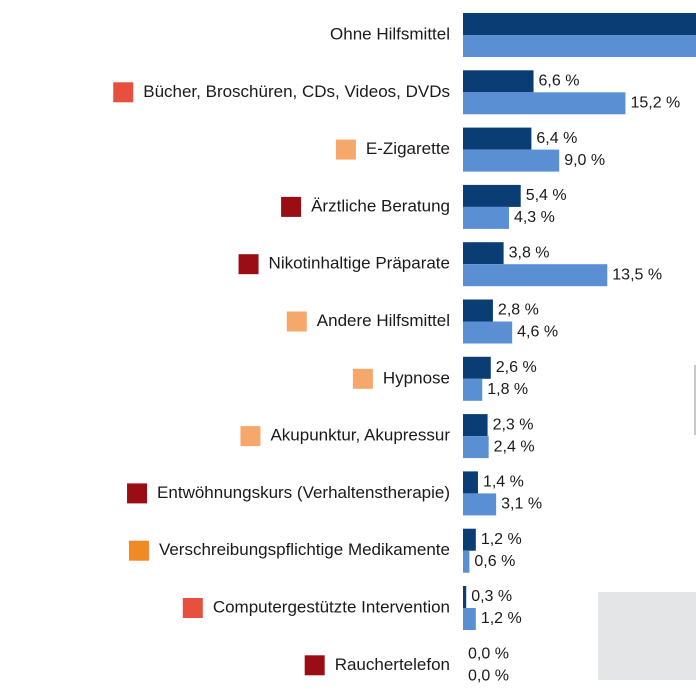 This screenshot has width=696, height=691. I want to click on value-label: 13,5 %, so click(637, 274).